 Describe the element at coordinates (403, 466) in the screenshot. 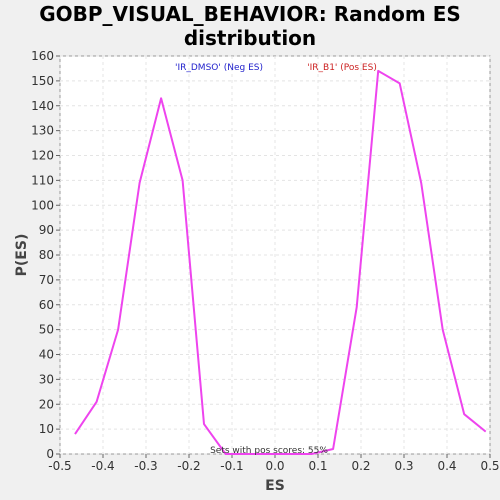

I see `x-tick-label: 0.3` at that location.